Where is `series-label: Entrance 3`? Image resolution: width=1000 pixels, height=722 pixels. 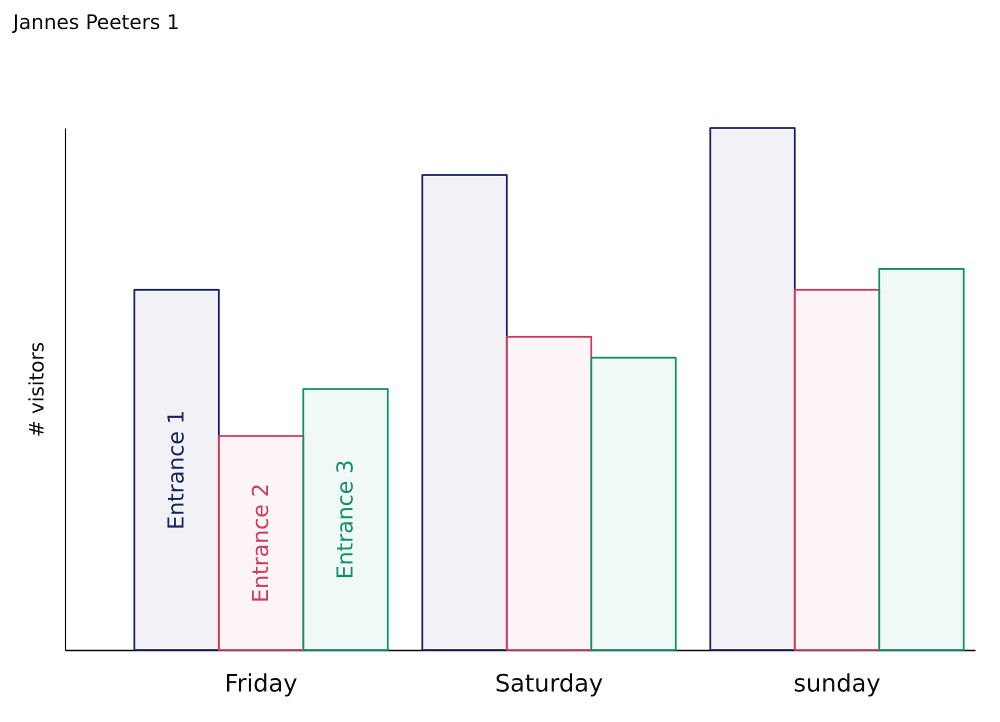
series-label: Entrance 3 is located at coordinates (346, 520).